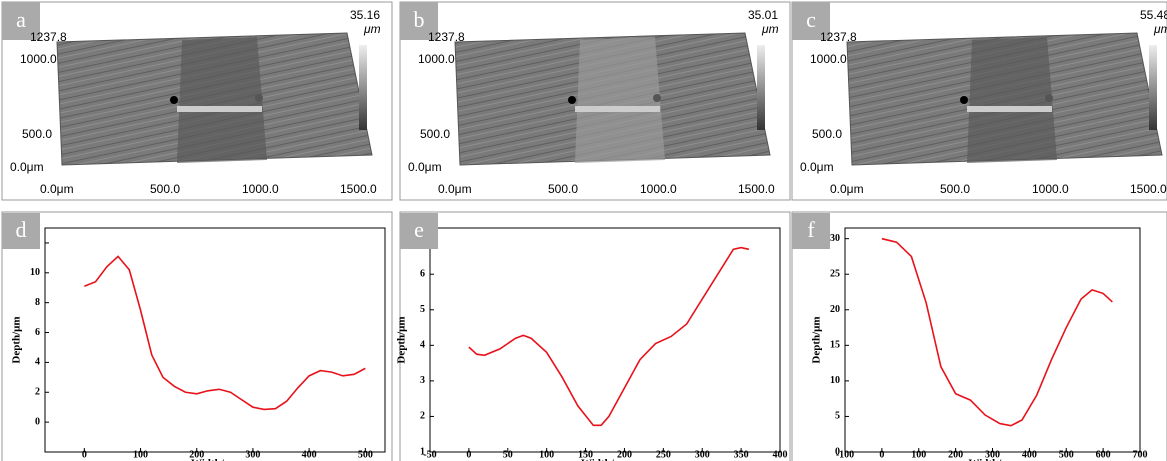 The height and width of the screenshot is (461, 1167). I want to click on panel-label: b, so click(419, 19).